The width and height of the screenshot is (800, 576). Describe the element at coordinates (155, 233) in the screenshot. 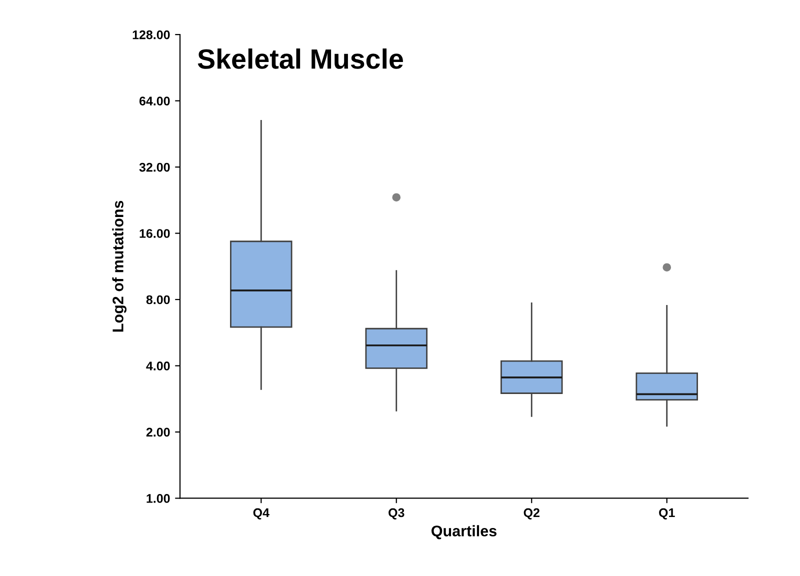

I see `y-tick-label: 16.00` at that location.